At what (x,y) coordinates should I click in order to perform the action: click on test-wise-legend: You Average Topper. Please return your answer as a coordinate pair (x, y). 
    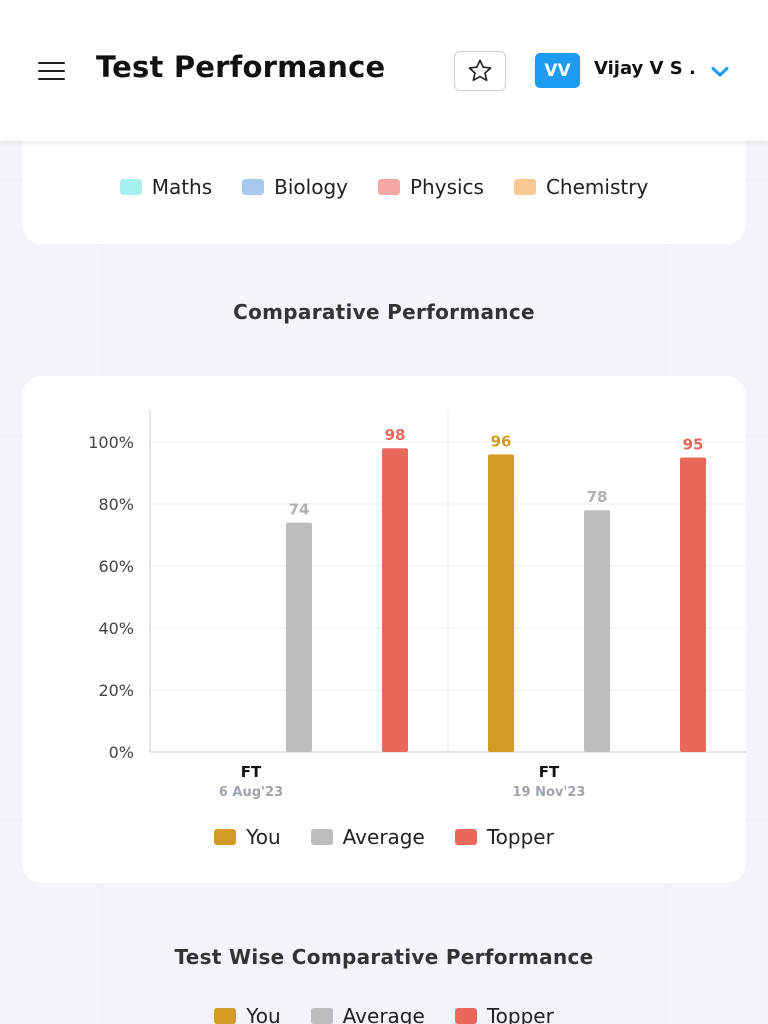
    Looking at the image, I should click on (384, 1014).